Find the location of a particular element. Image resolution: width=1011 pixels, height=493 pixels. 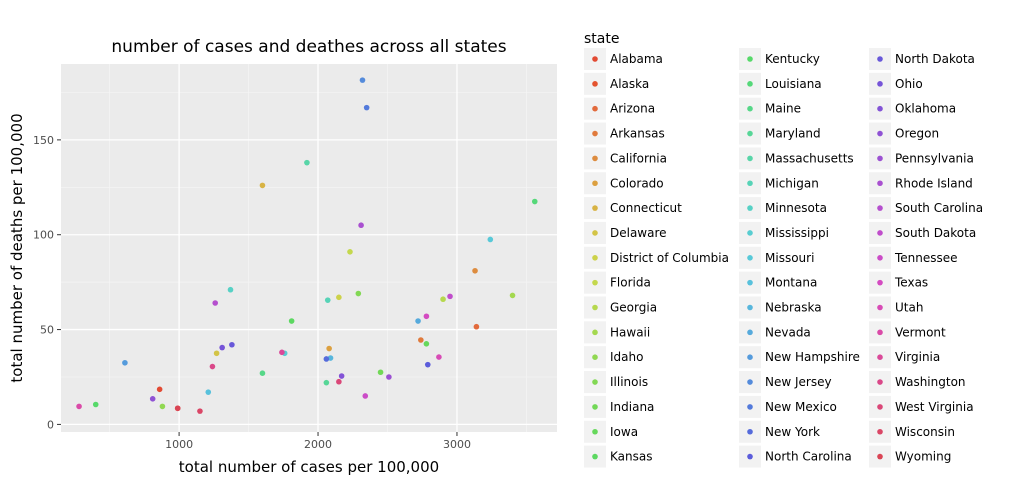

legend-item: Florida is located at coordinates (617, 282).